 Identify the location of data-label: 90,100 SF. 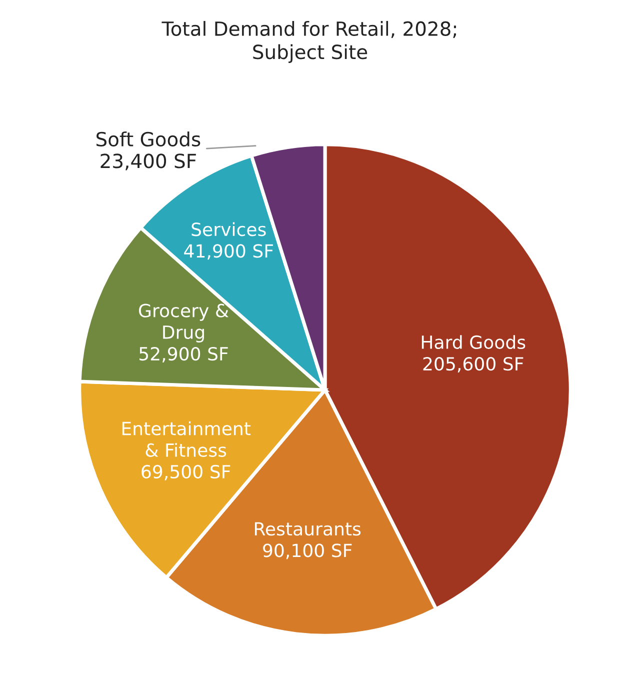
(307, 552).